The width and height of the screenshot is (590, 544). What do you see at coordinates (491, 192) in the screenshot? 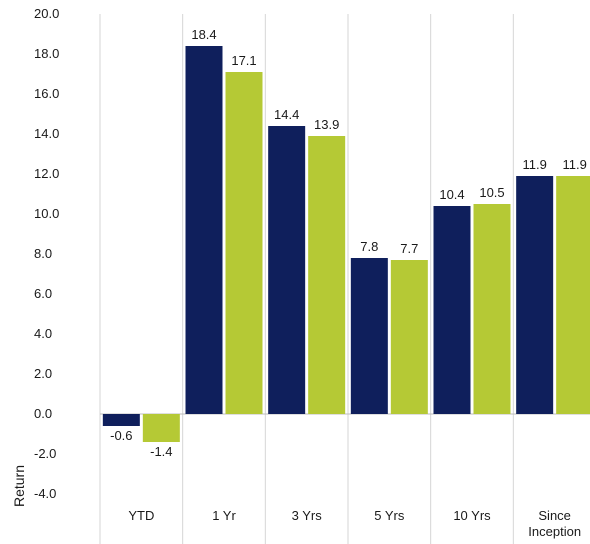
I see `data-label: 10.5` at bounding box center [491, 192].